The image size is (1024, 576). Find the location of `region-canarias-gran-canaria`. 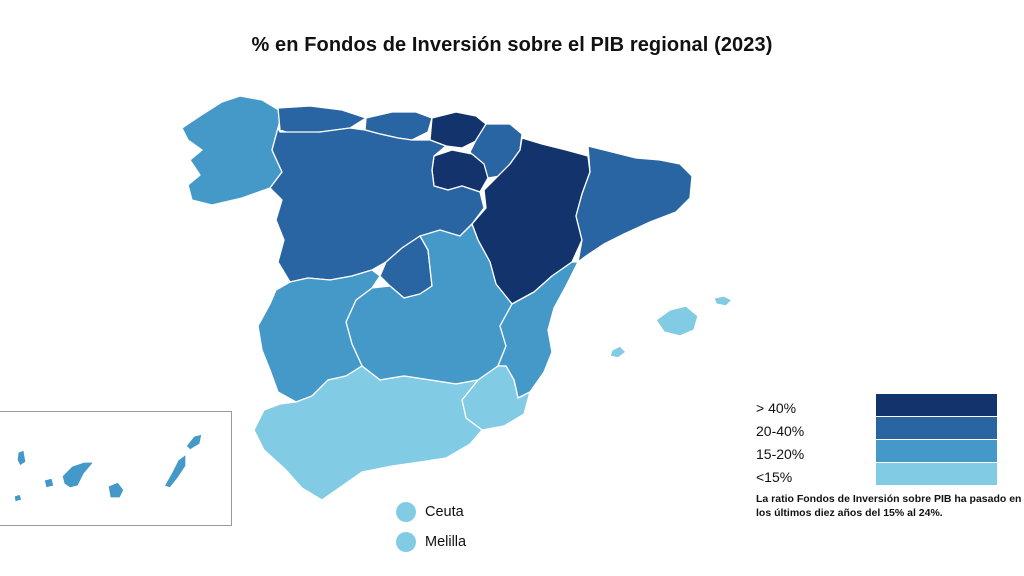

region-canarias-gran-canaria is located at coordinates (116, 490).